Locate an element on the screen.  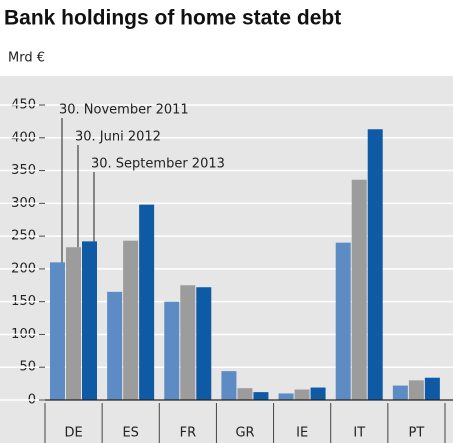
legend-label: 30. September 2013 is located at coordinates (158, 164).